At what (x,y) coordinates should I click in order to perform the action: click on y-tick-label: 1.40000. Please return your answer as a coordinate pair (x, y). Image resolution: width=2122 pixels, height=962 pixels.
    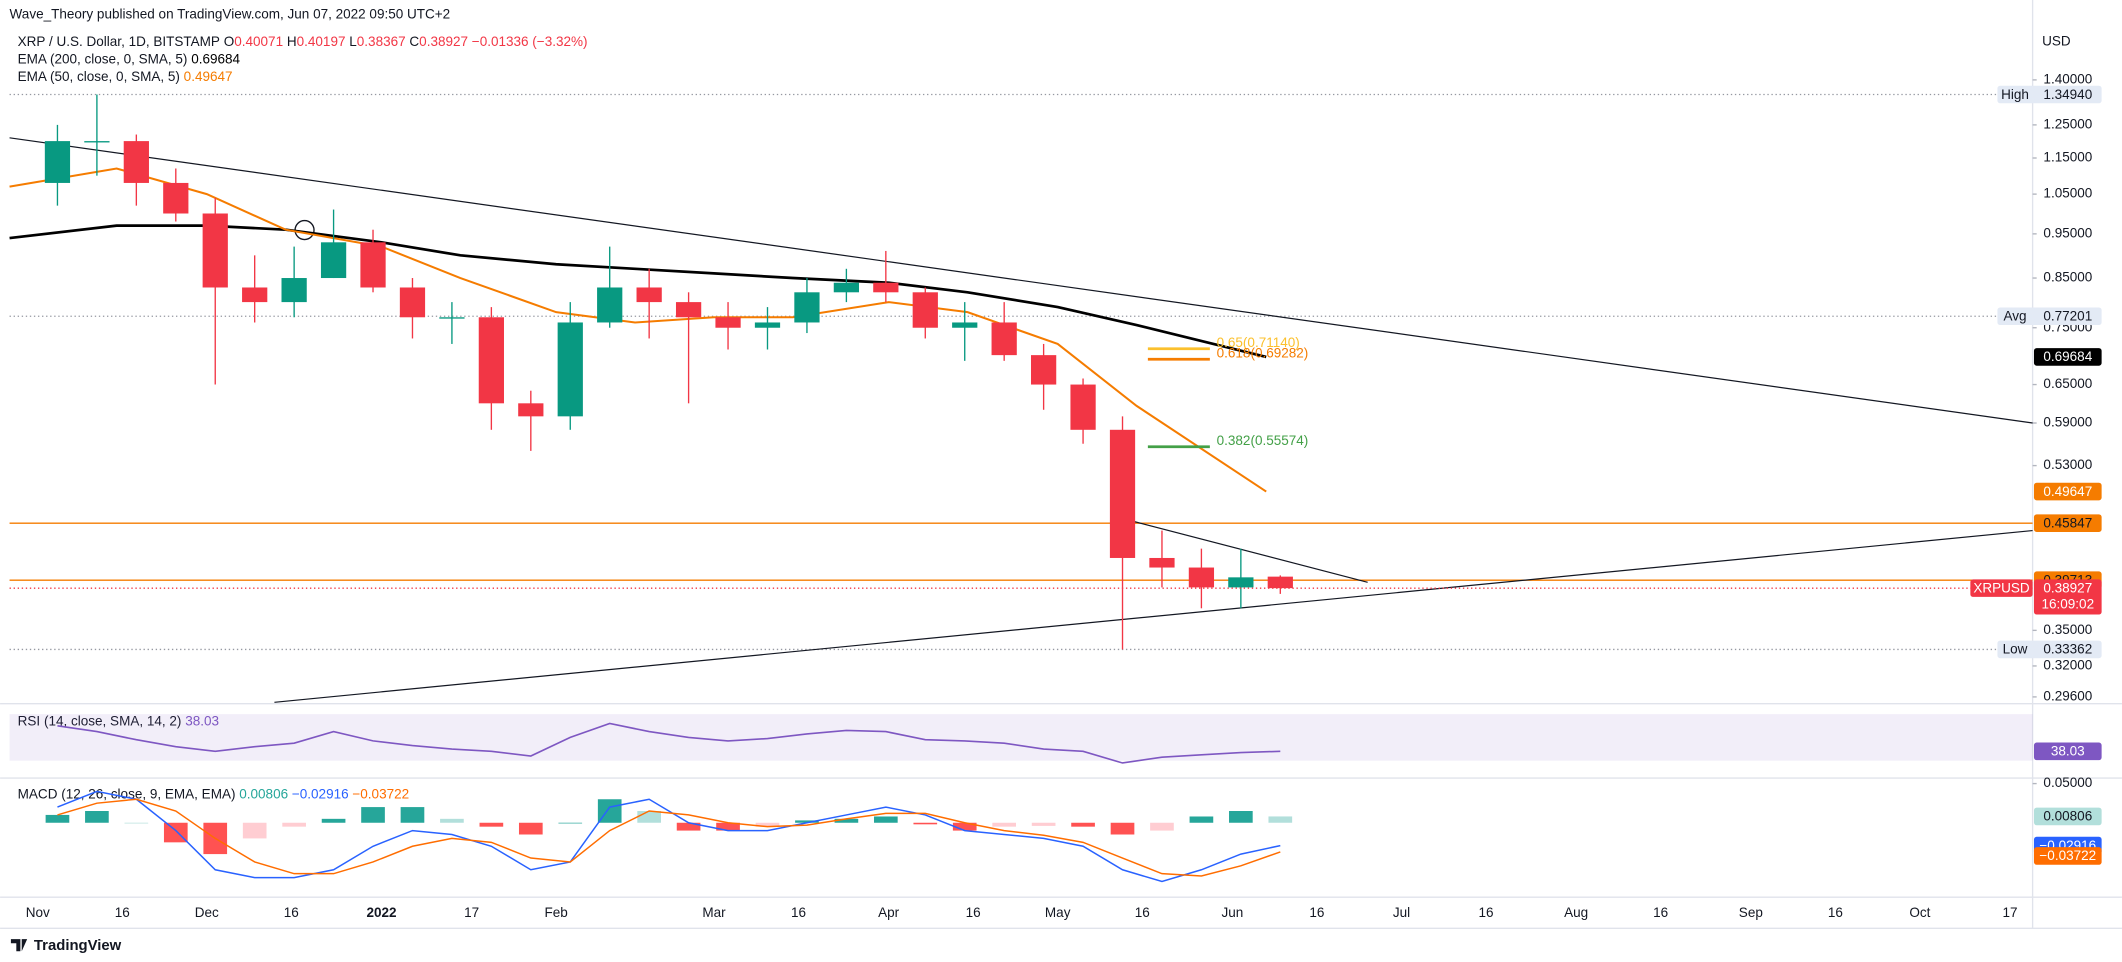
    Looking at the image, I should click on (2067, 78).